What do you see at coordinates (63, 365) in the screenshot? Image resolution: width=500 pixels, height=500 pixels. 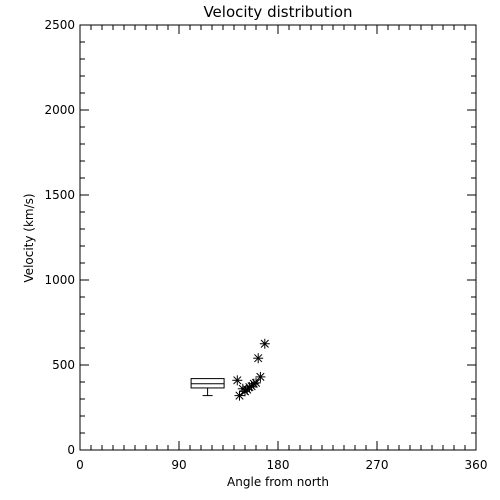 I see `y-tick-label: 500` at bounding box center [63, 365].